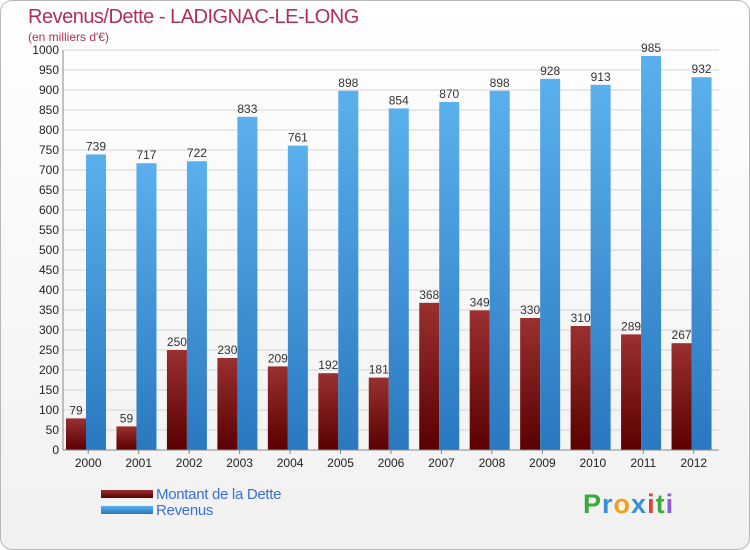  Describe the element at coordinates (542, 463) in the screenshot. I see `x-tick-label: 2009` at that location.